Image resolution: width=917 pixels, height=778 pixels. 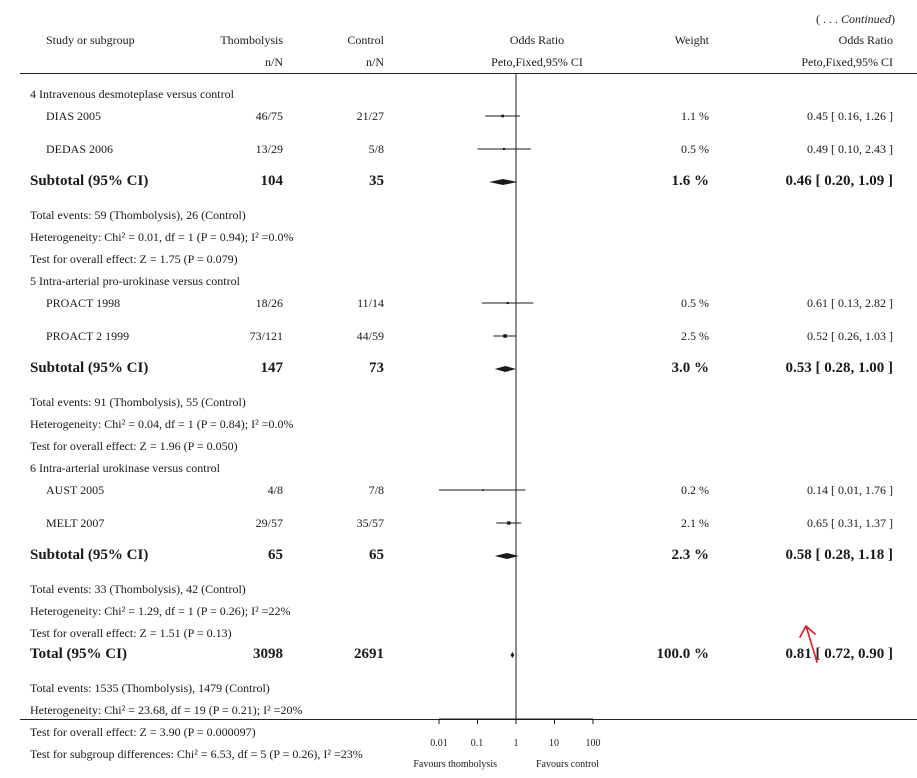 What do you see at coordinates (850, 523) in the screenshot?
I see `odds-ratio-ci: 0.65 [ 0.31, 1.37 ]` at bounding box center [850, 523].